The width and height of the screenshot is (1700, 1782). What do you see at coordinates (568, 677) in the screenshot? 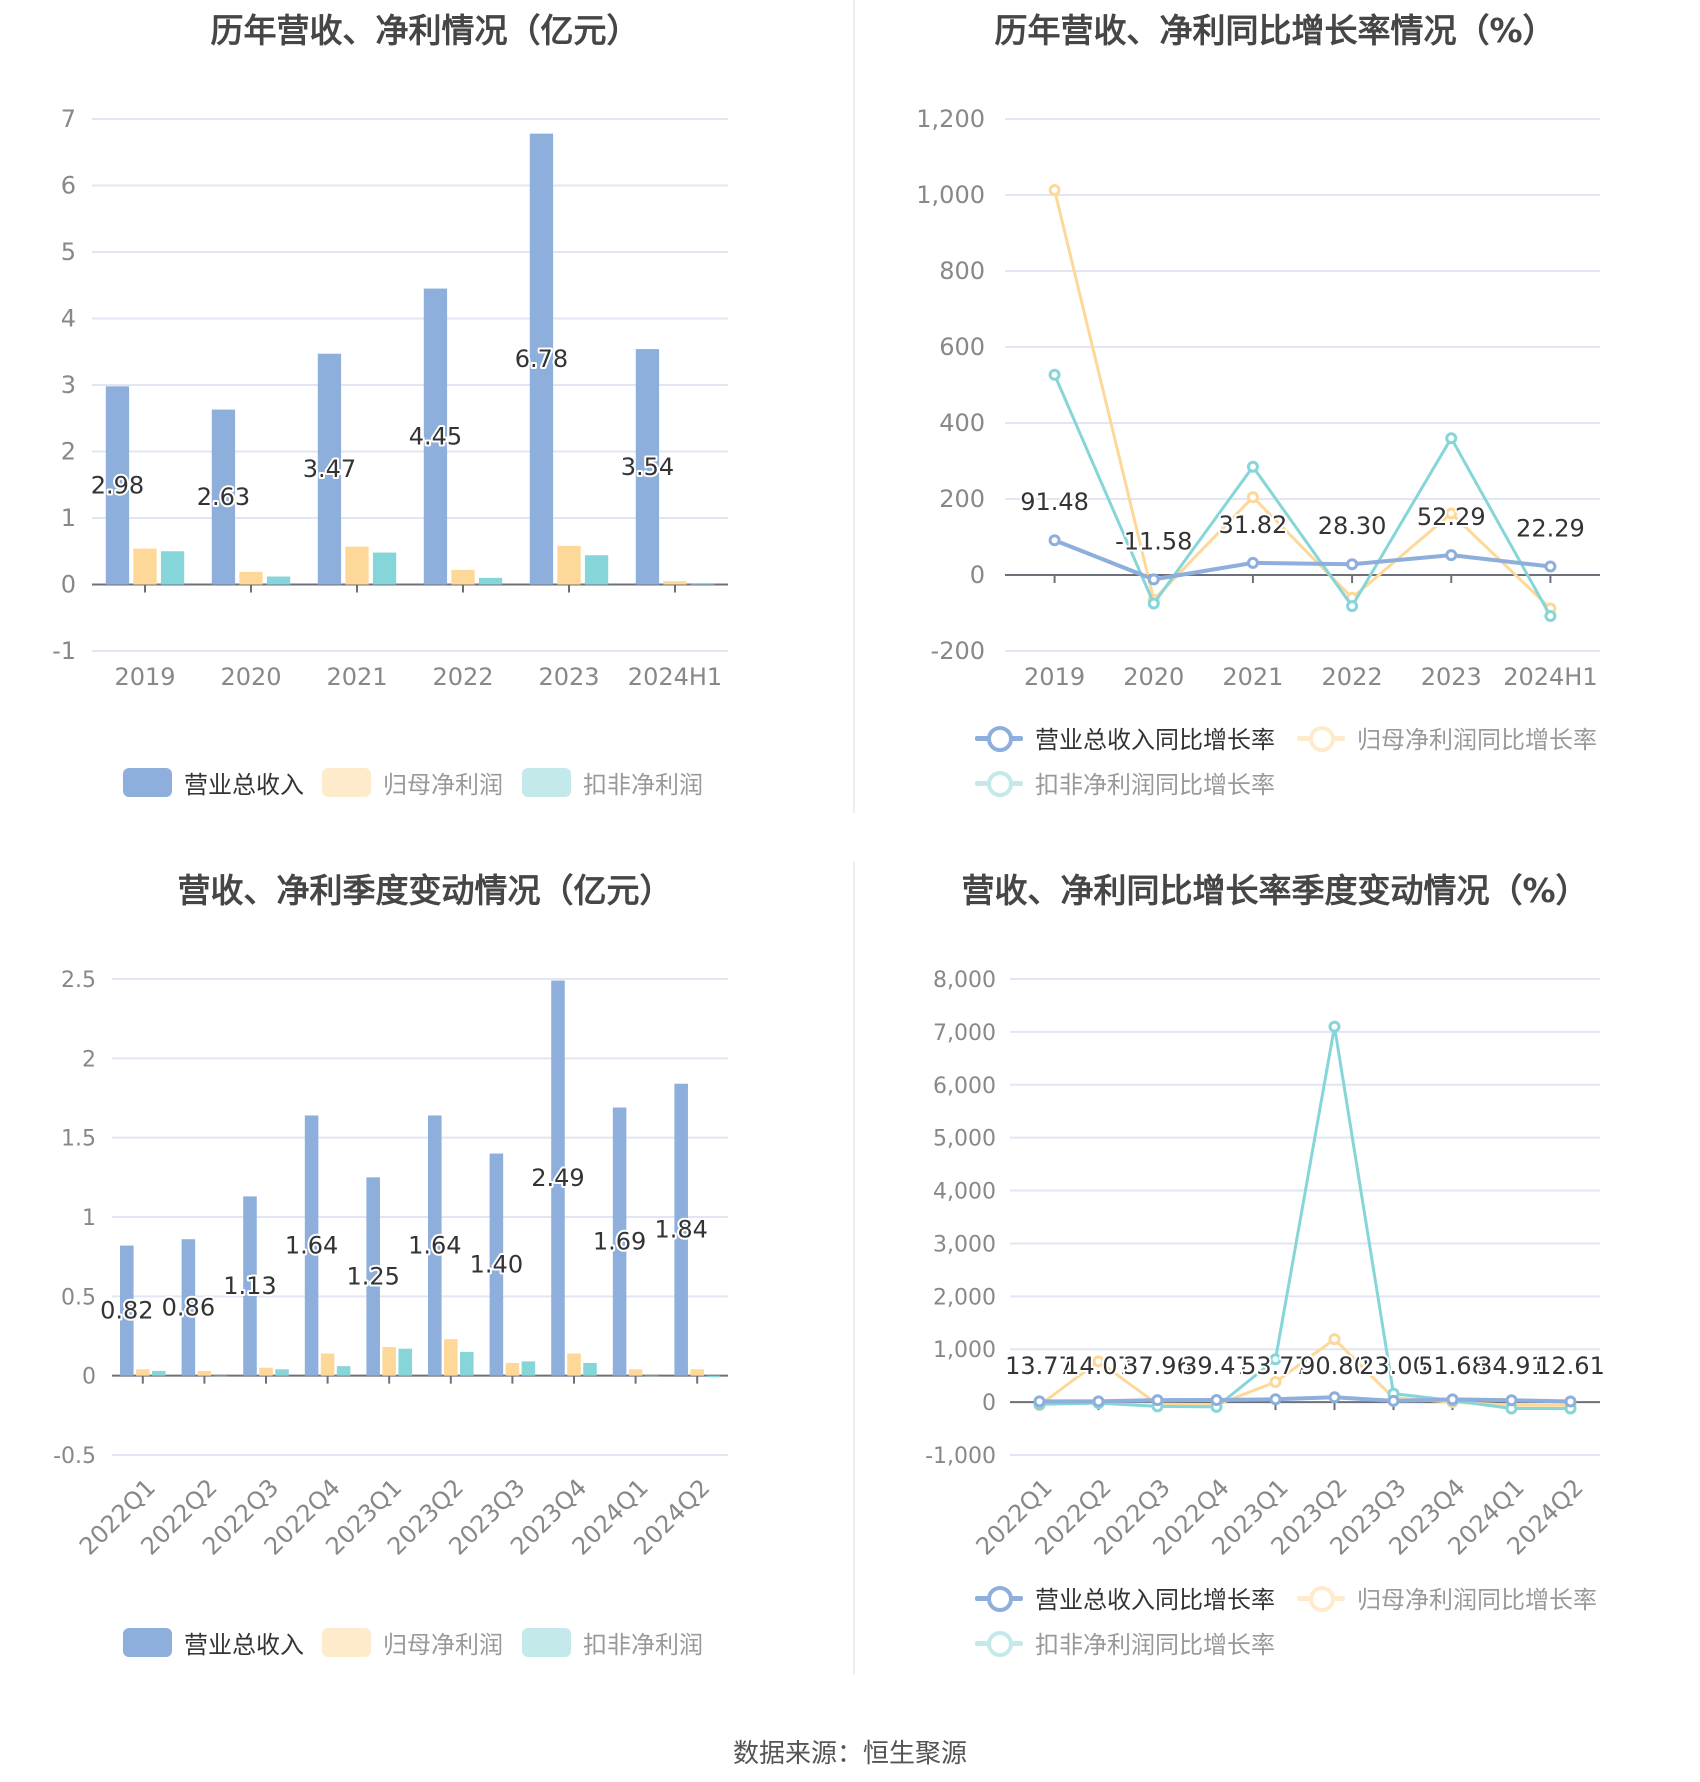
I see `x-tick-label: 2023` at bounding box center [568, 677].